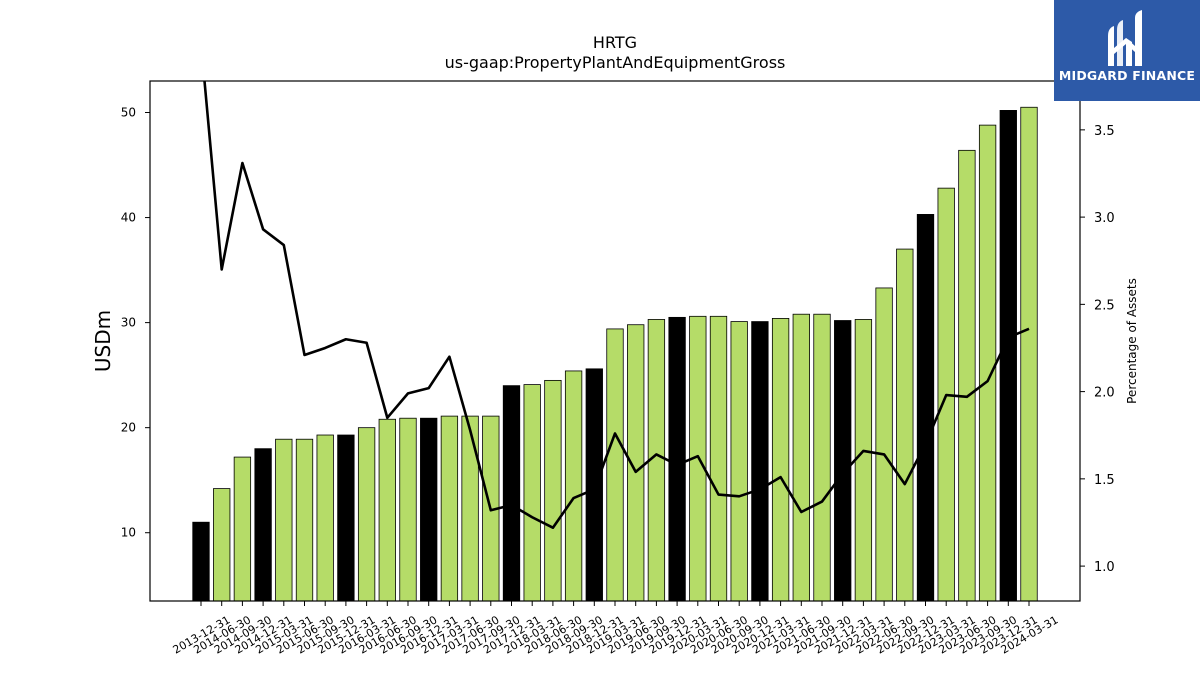 Image resolution: width=1200 pixels, height=675 pixels. Describe the element at coordinates (103, 341) in the screenshot. I see `y-axis-label: USDm` at that location.